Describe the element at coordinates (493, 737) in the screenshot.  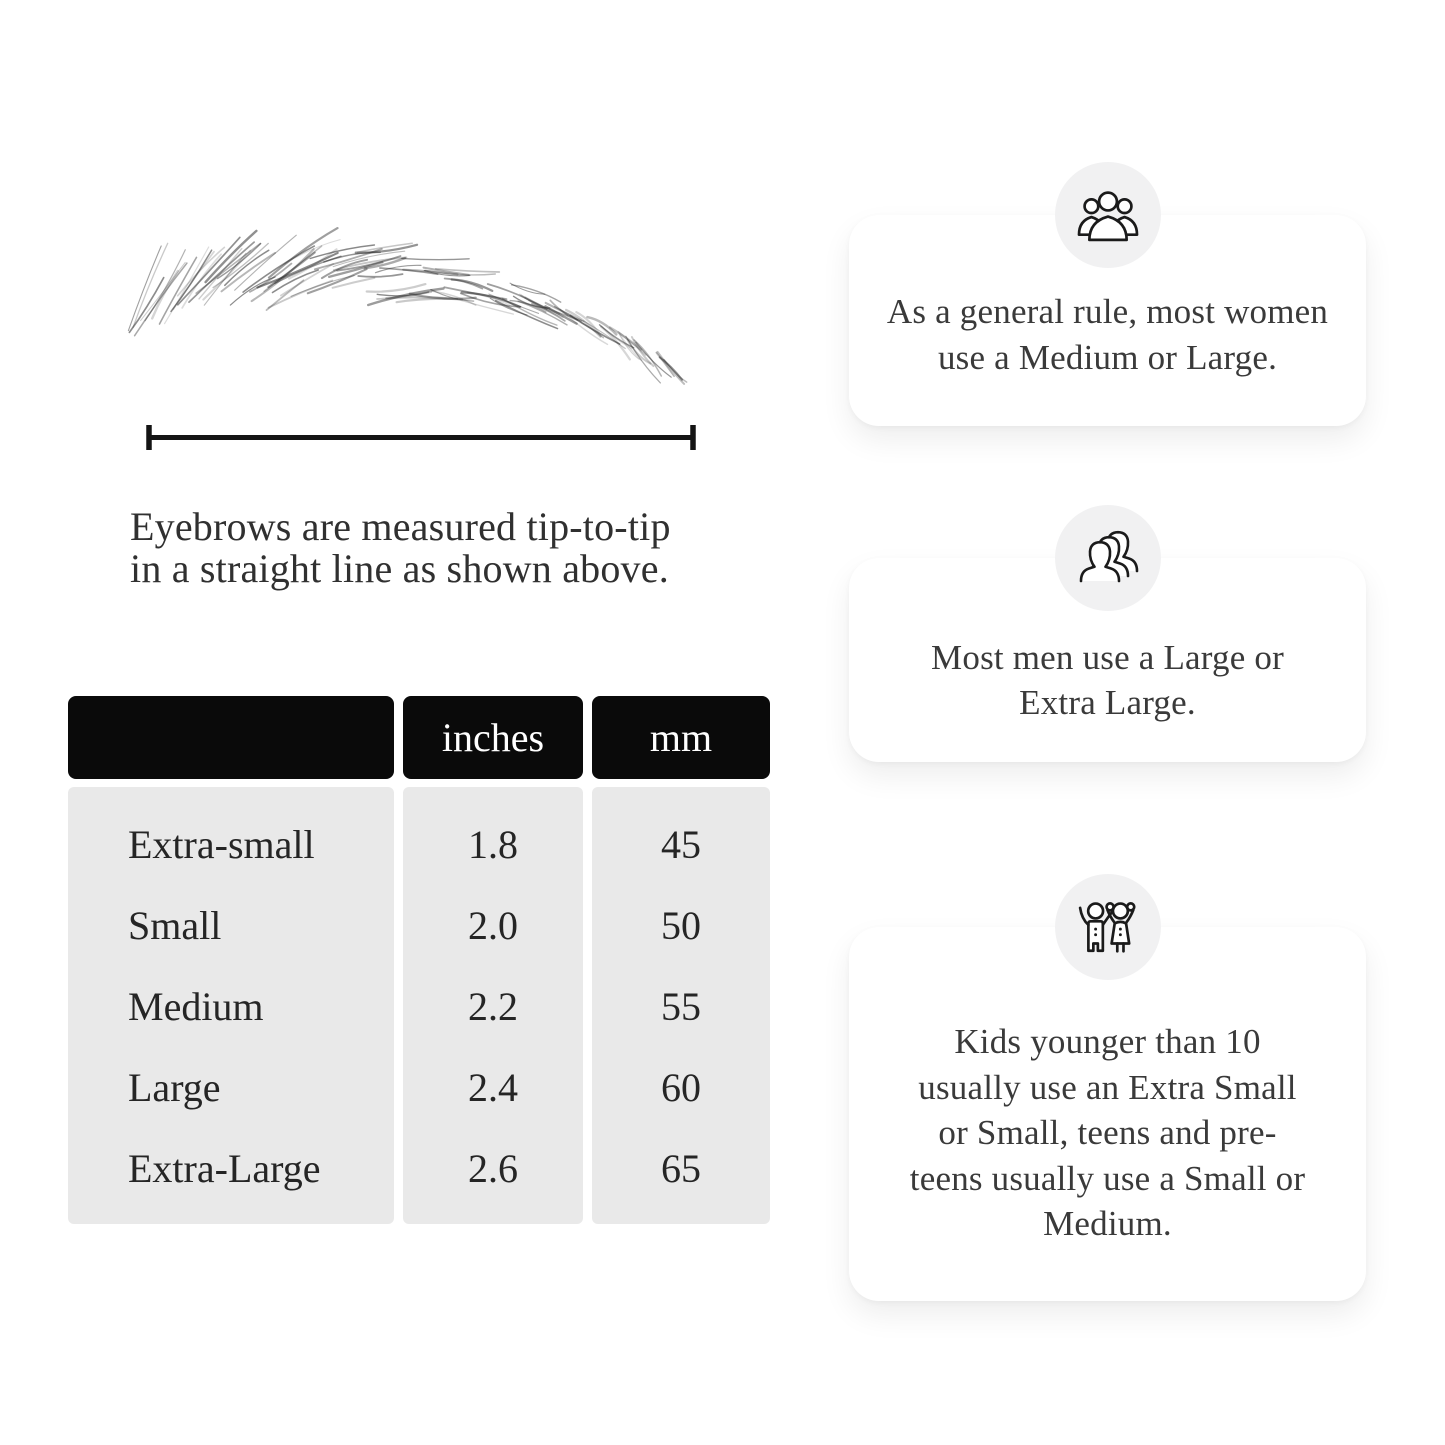
I see `header-cell-inches: inches` at that location.